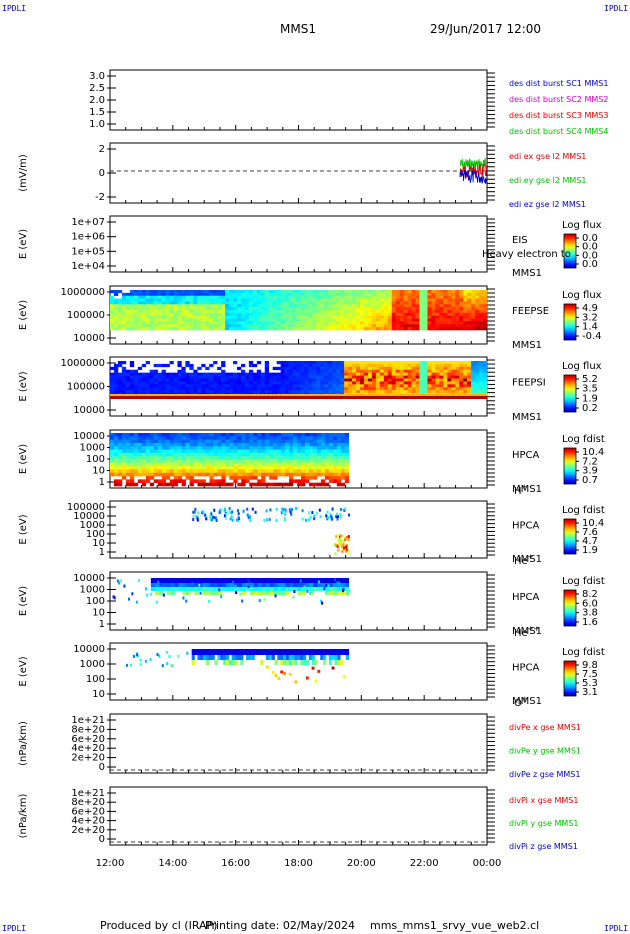 This screenshot has height=934, width=630. I want to click on y-tick-label: 8e+20, so click(88, 802).